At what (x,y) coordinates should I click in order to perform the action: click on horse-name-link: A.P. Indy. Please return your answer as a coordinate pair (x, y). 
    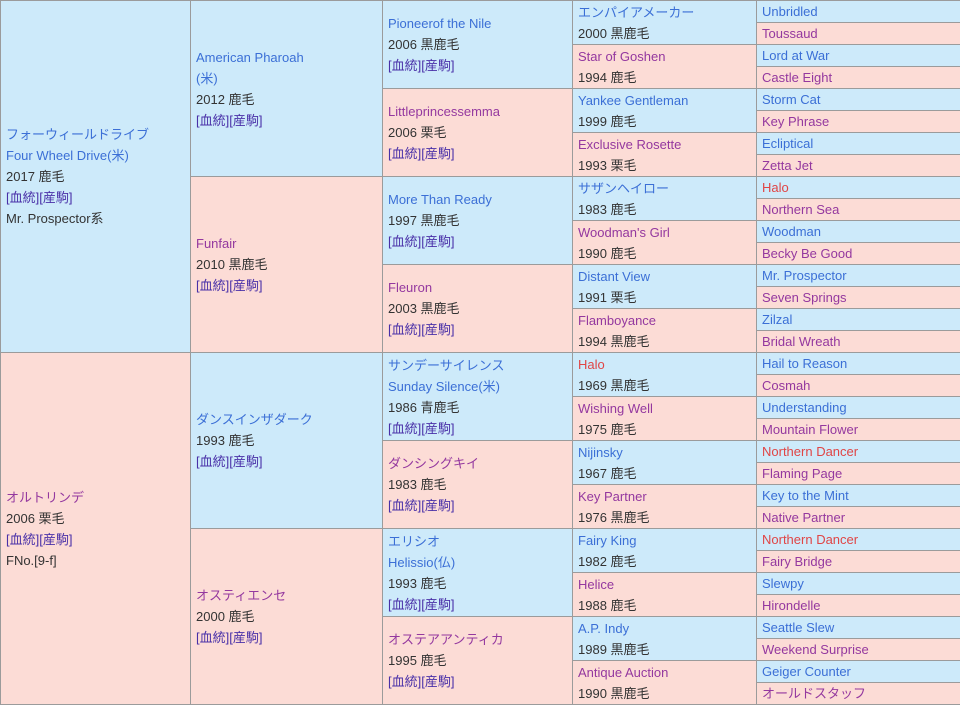
    Looking at the image, I should click on (666, 628).